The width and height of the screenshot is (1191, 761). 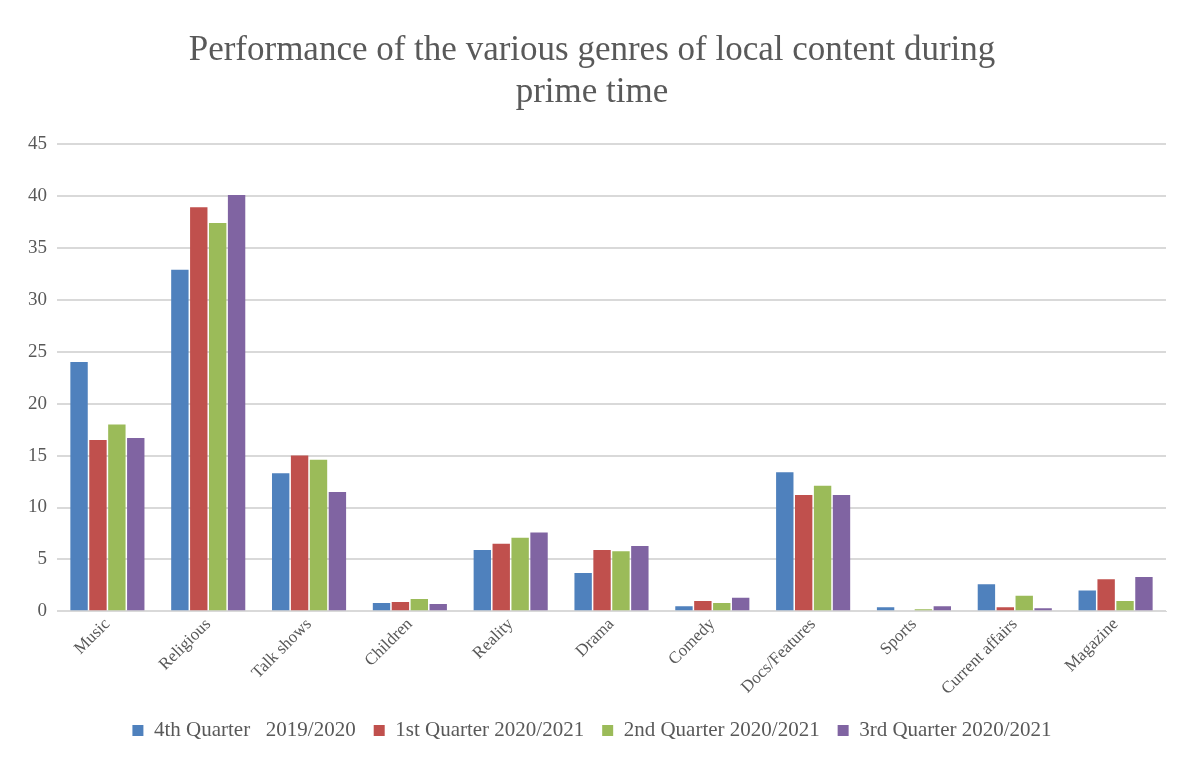 What do you see at coordinates (37, 142) in the screenshot?
I see `y-tick-label: 45` at bounding box center [37, 142].